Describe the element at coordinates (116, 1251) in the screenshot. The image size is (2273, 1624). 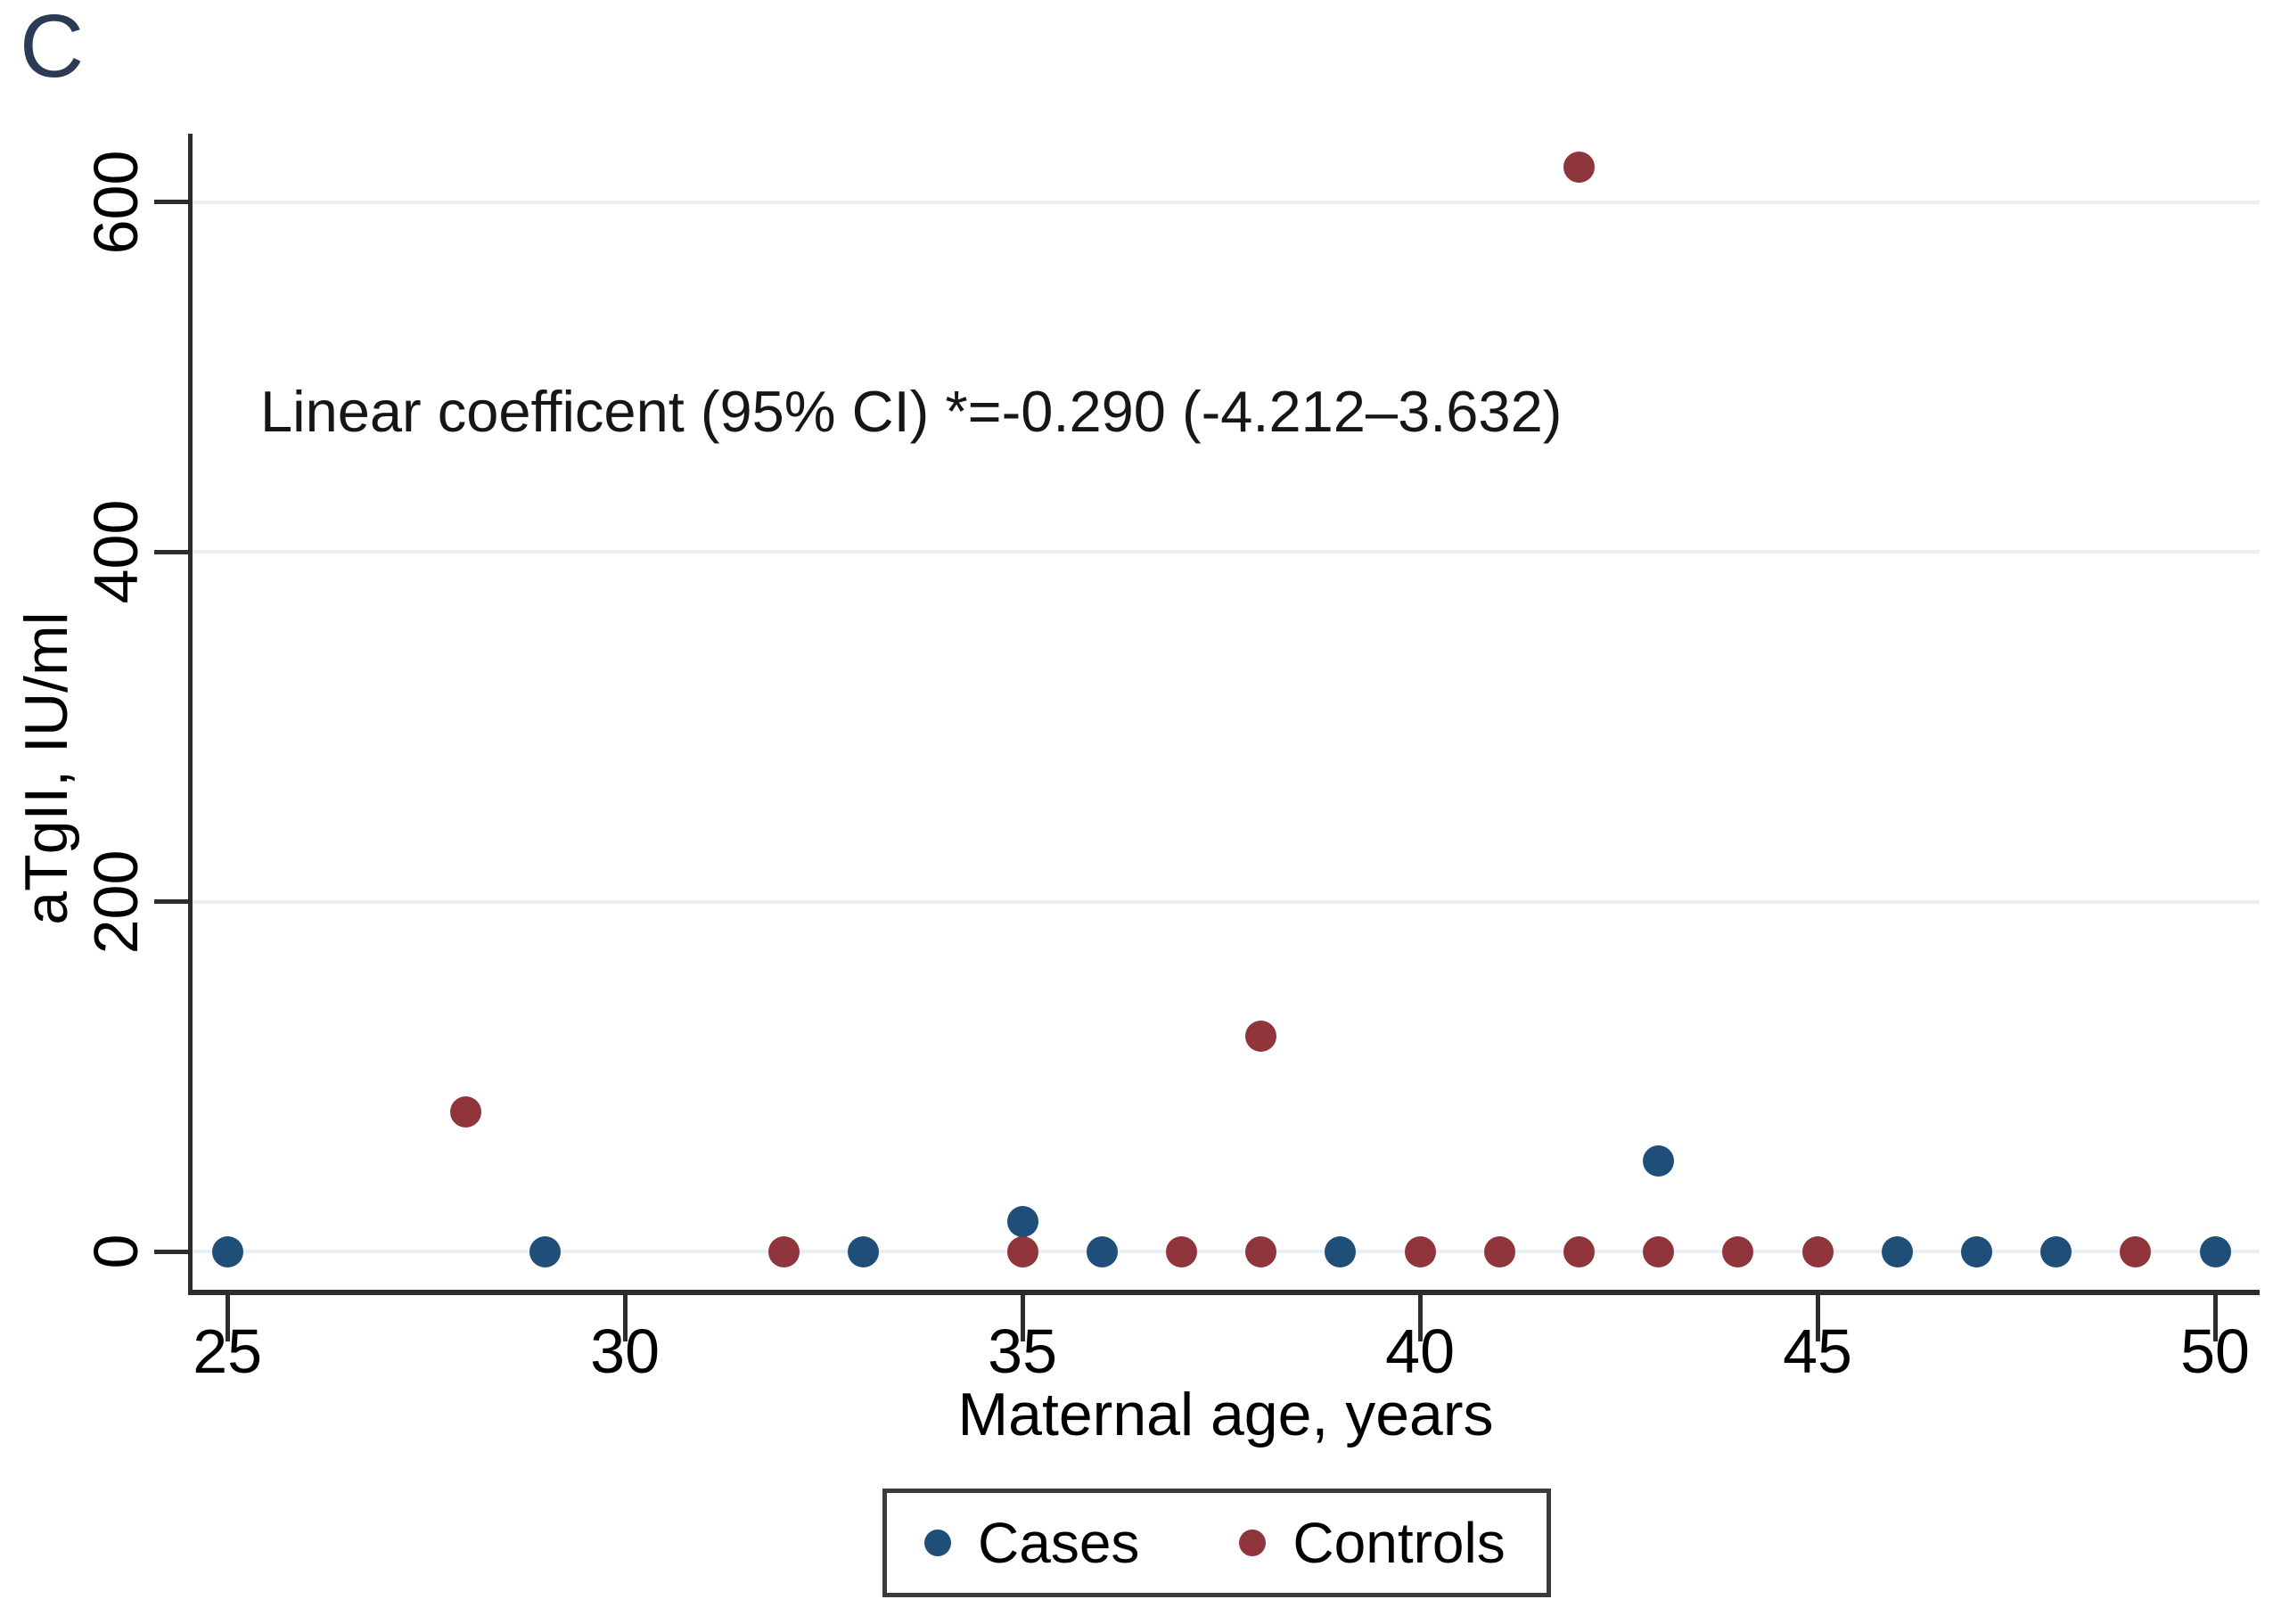
I see `y-tick-label-text: 0` at that location.